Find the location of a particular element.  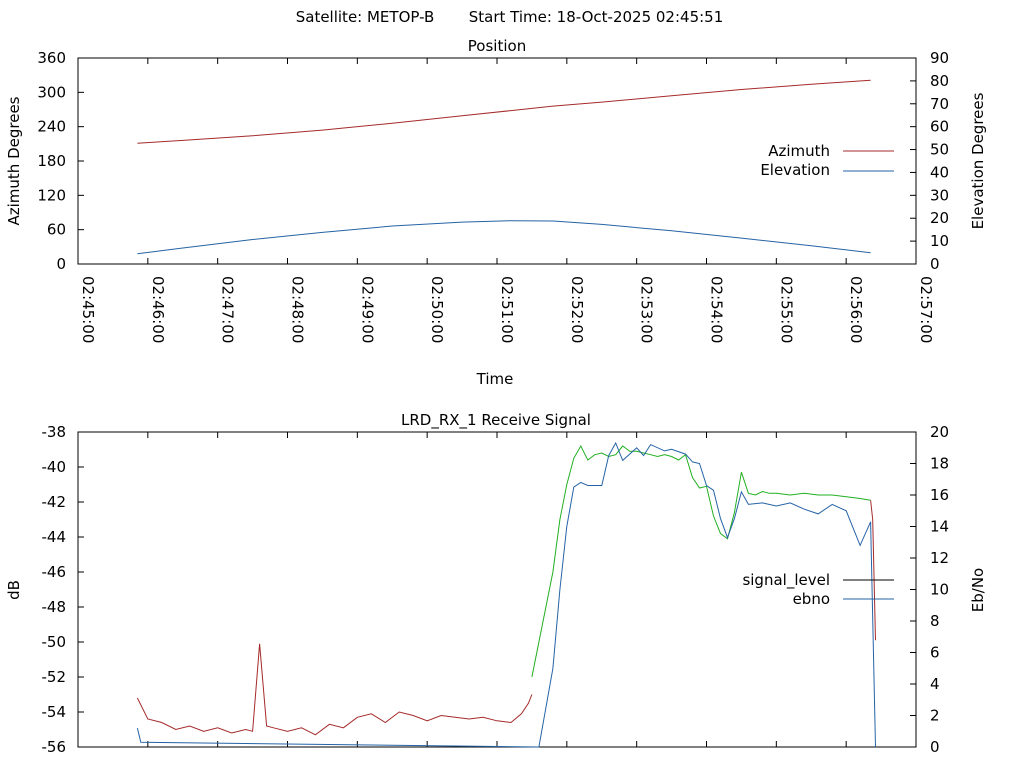

left-tick-label: 0 is located at coordinates (61, 264).